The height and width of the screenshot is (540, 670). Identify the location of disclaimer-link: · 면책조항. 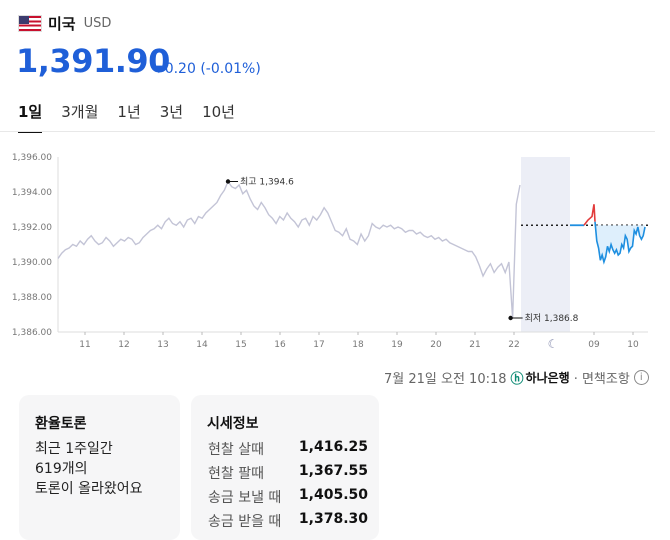
(601, 379).